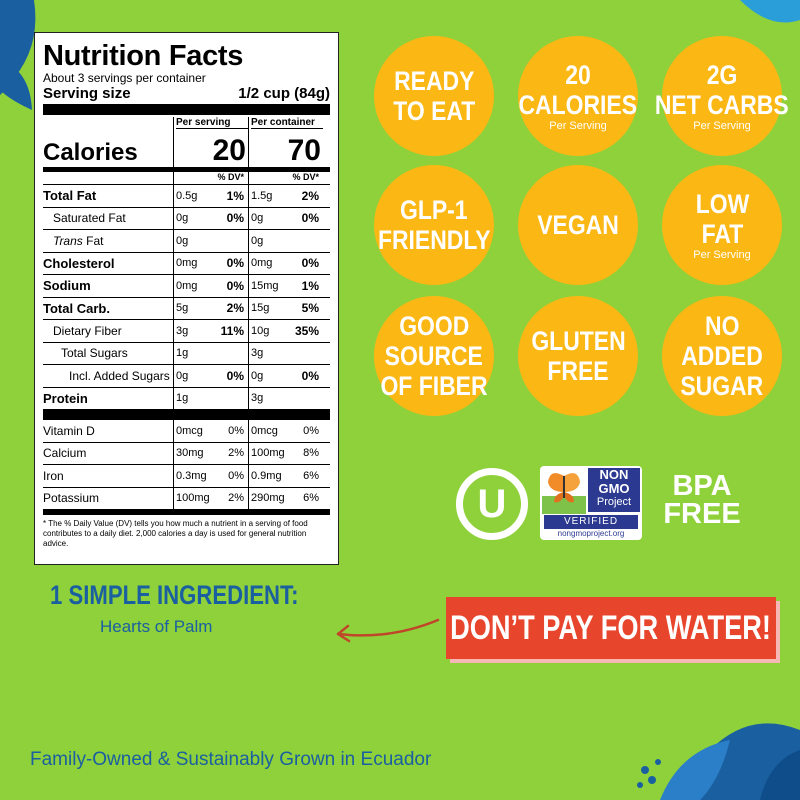  Describe the element at coordinates (186, 241) in the screenshot. I see `nutrient-row: Trans Fat 0g 0g` at that location.